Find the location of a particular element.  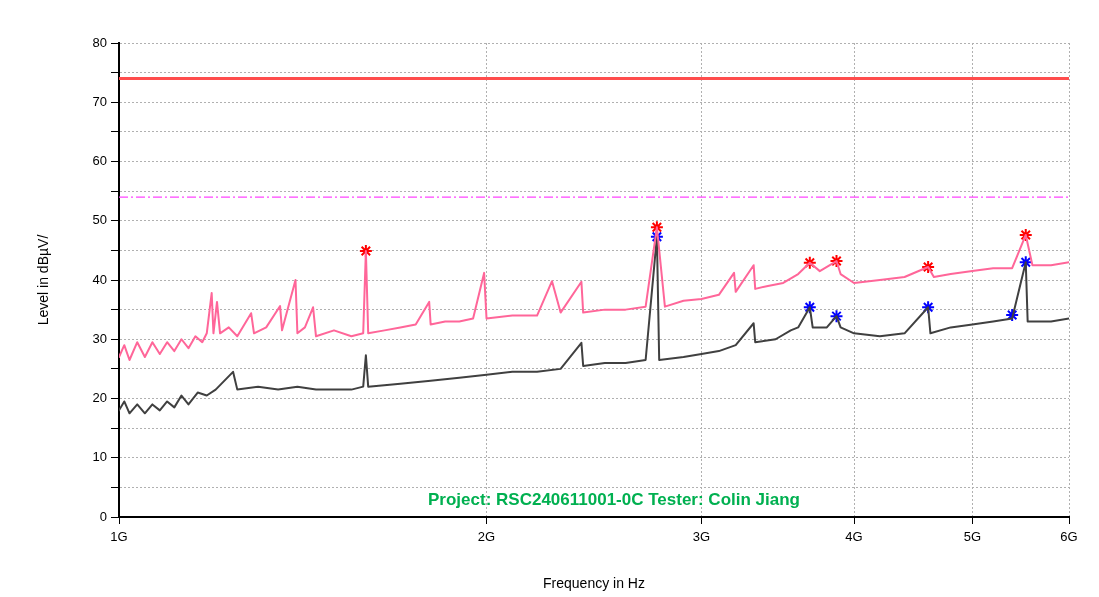

y-tick-label: 60 is located at coordinates (99, 161).